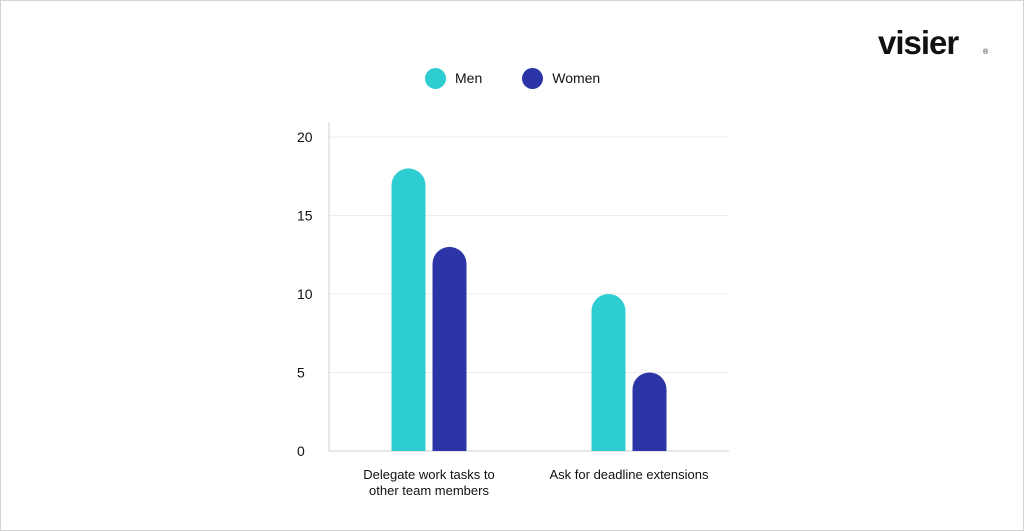 Image resolution: width=1024 pixels, height=531 pixels. What do you see at coordinates (986, 52) in the screenshot?
I see `registered-mark: ®` at bounding box center [986, 52].